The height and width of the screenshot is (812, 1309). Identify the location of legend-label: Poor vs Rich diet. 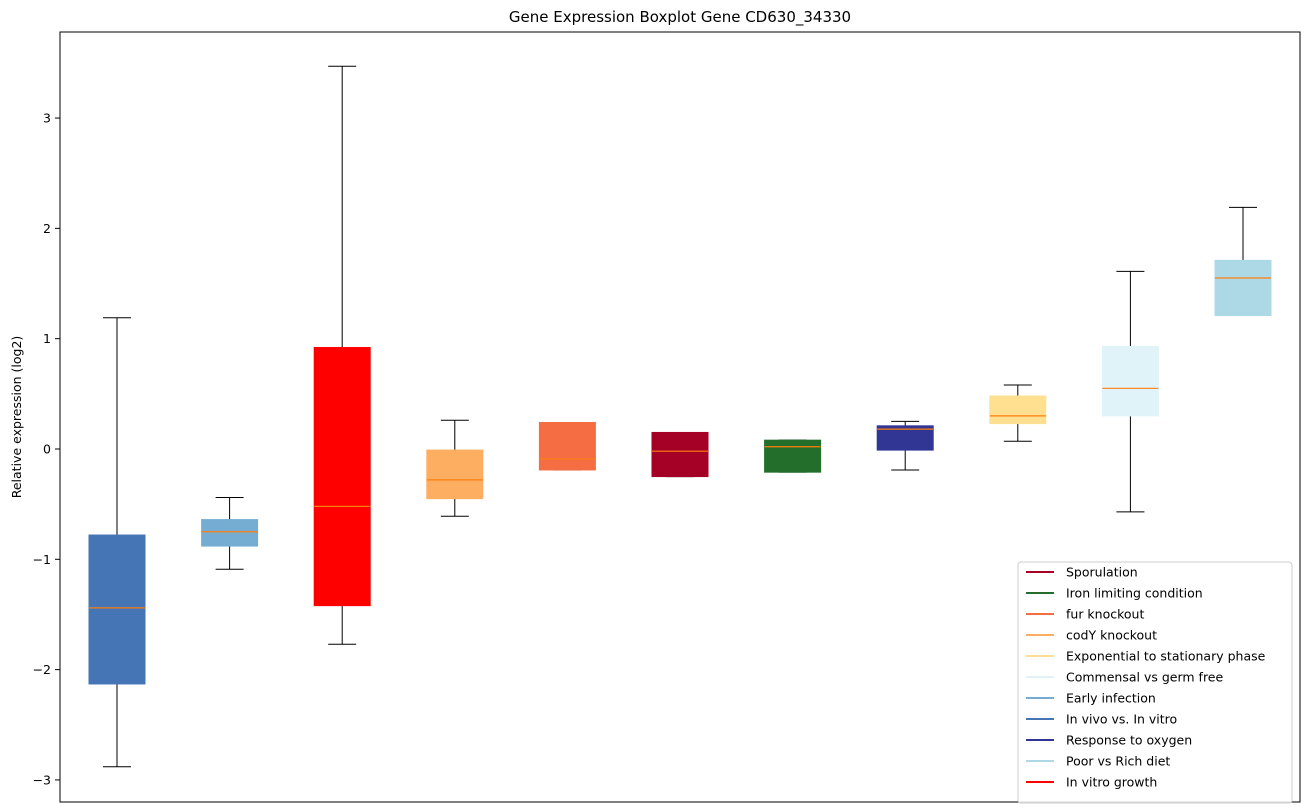
(1118, 761).